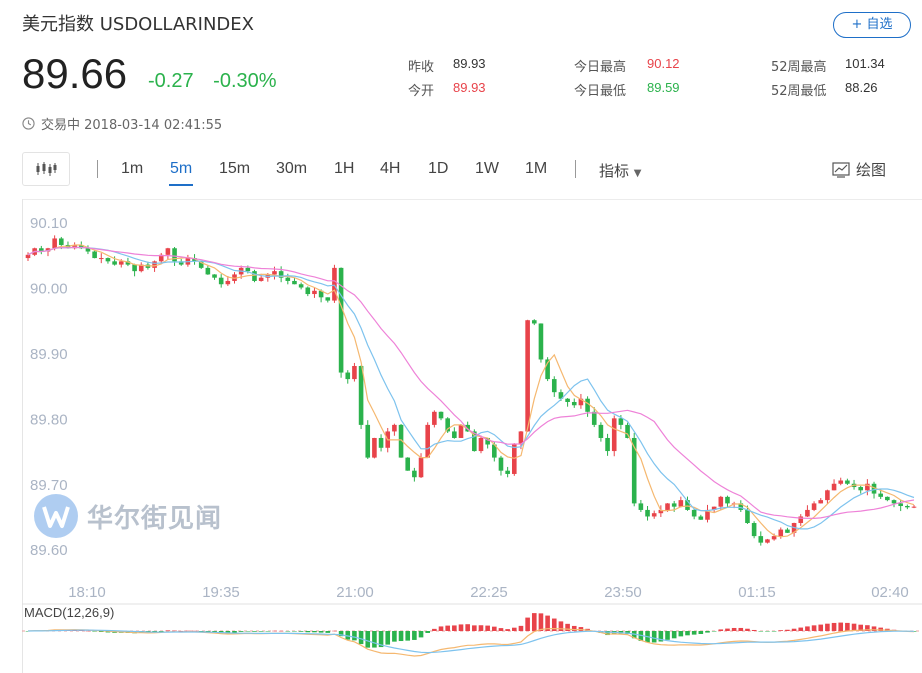  What do you see at coordinates (181, 168) in the screenshot?
I see `period-5m: 5m` at bounding box center [181, 168].